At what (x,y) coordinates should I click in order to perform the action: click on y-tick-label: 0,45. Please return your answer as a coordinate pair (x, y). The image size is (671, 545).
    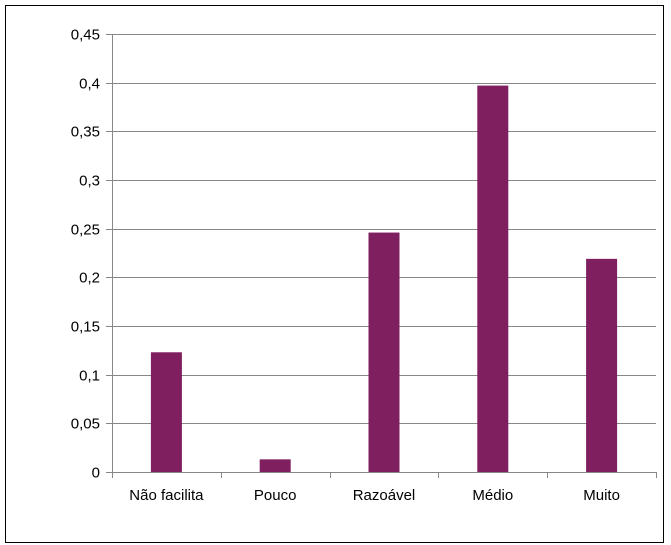
    Looking at the image, I should click on (85, 35).